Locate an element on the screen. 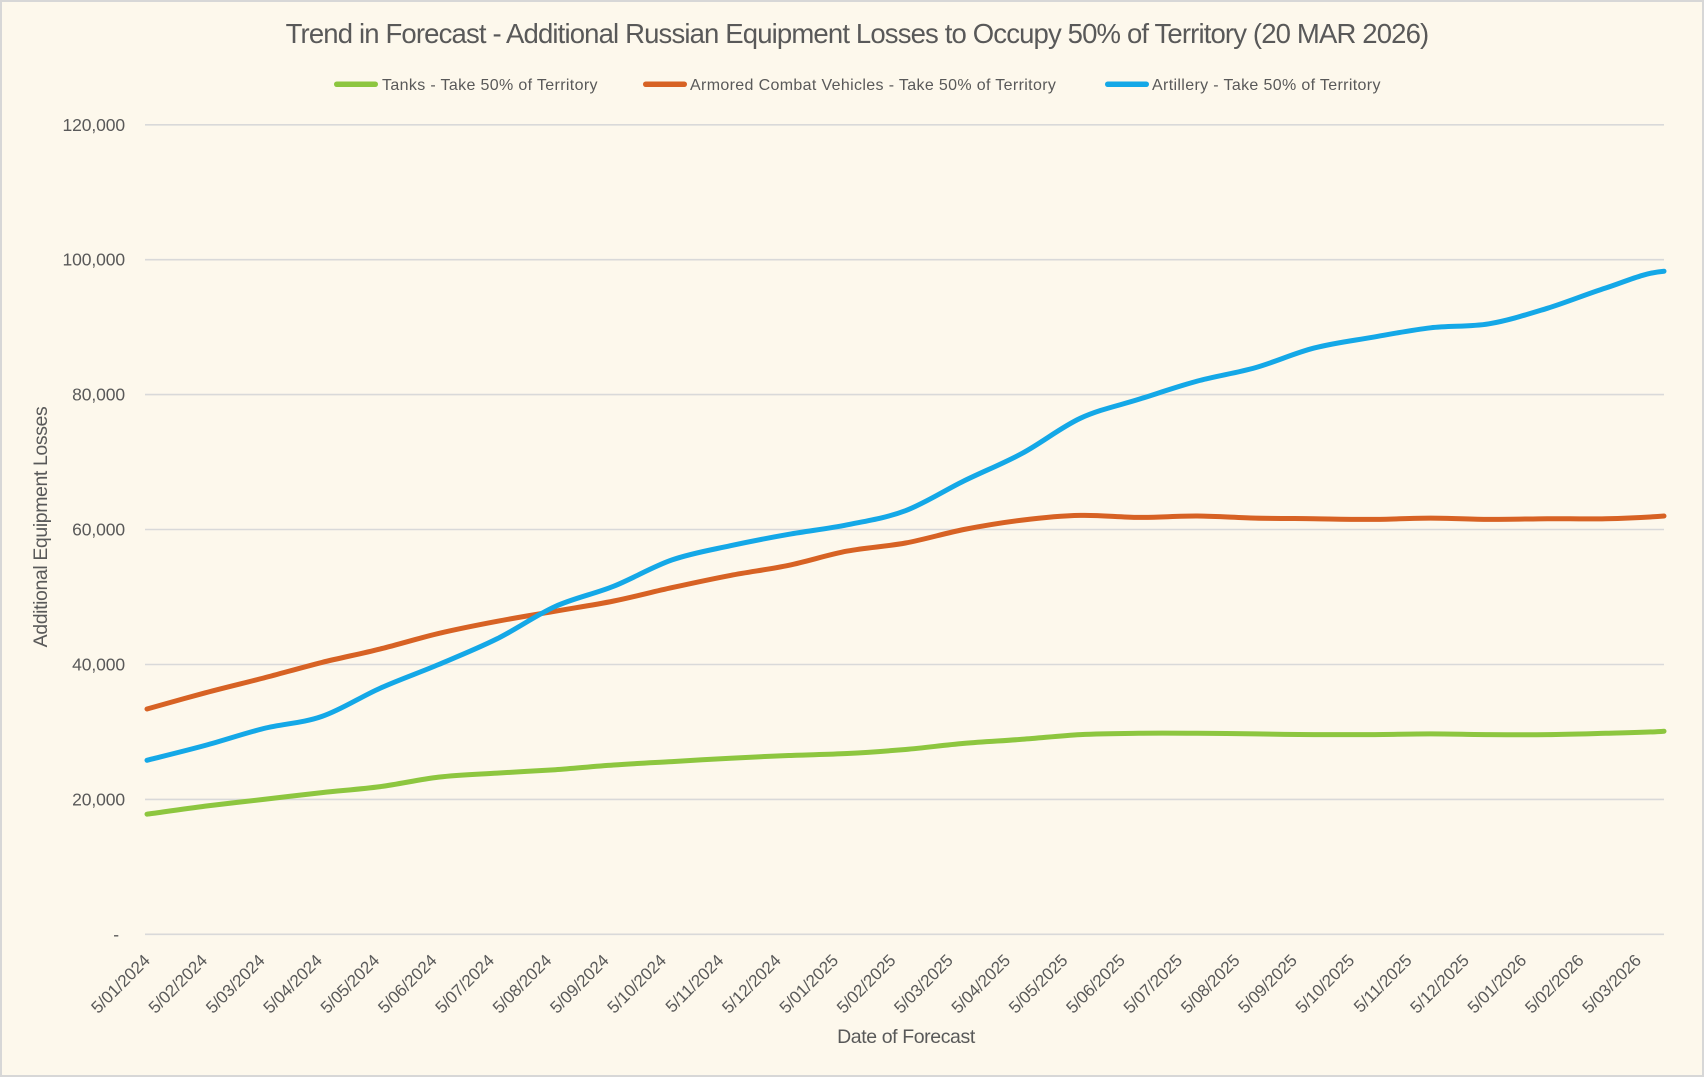 This screenshot has height=1077, width=1704. svg-text: 80,000 is located at coordinates (98, 395).